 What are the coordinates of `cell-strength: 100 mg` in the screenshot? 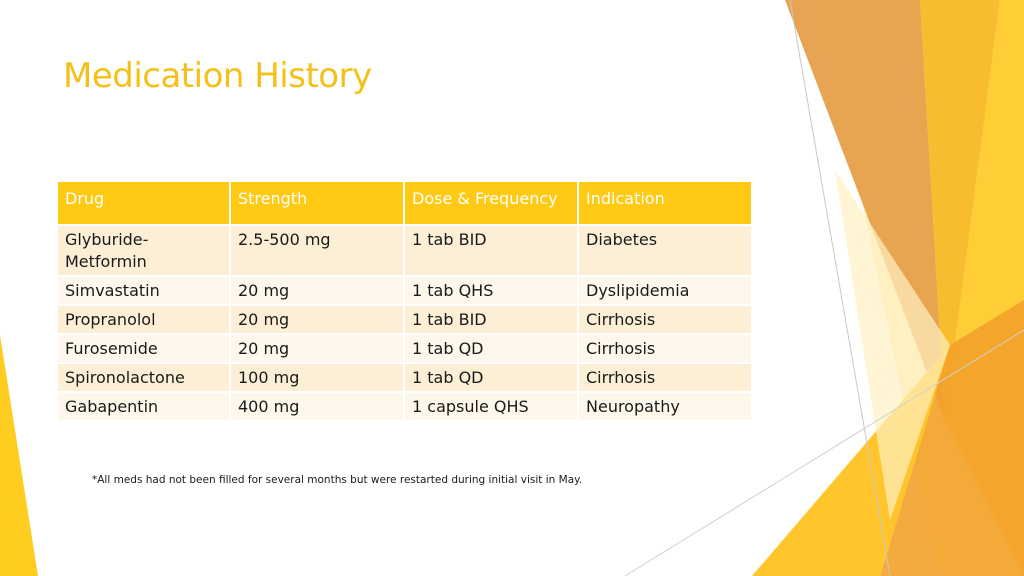 It's located at (317, 377).